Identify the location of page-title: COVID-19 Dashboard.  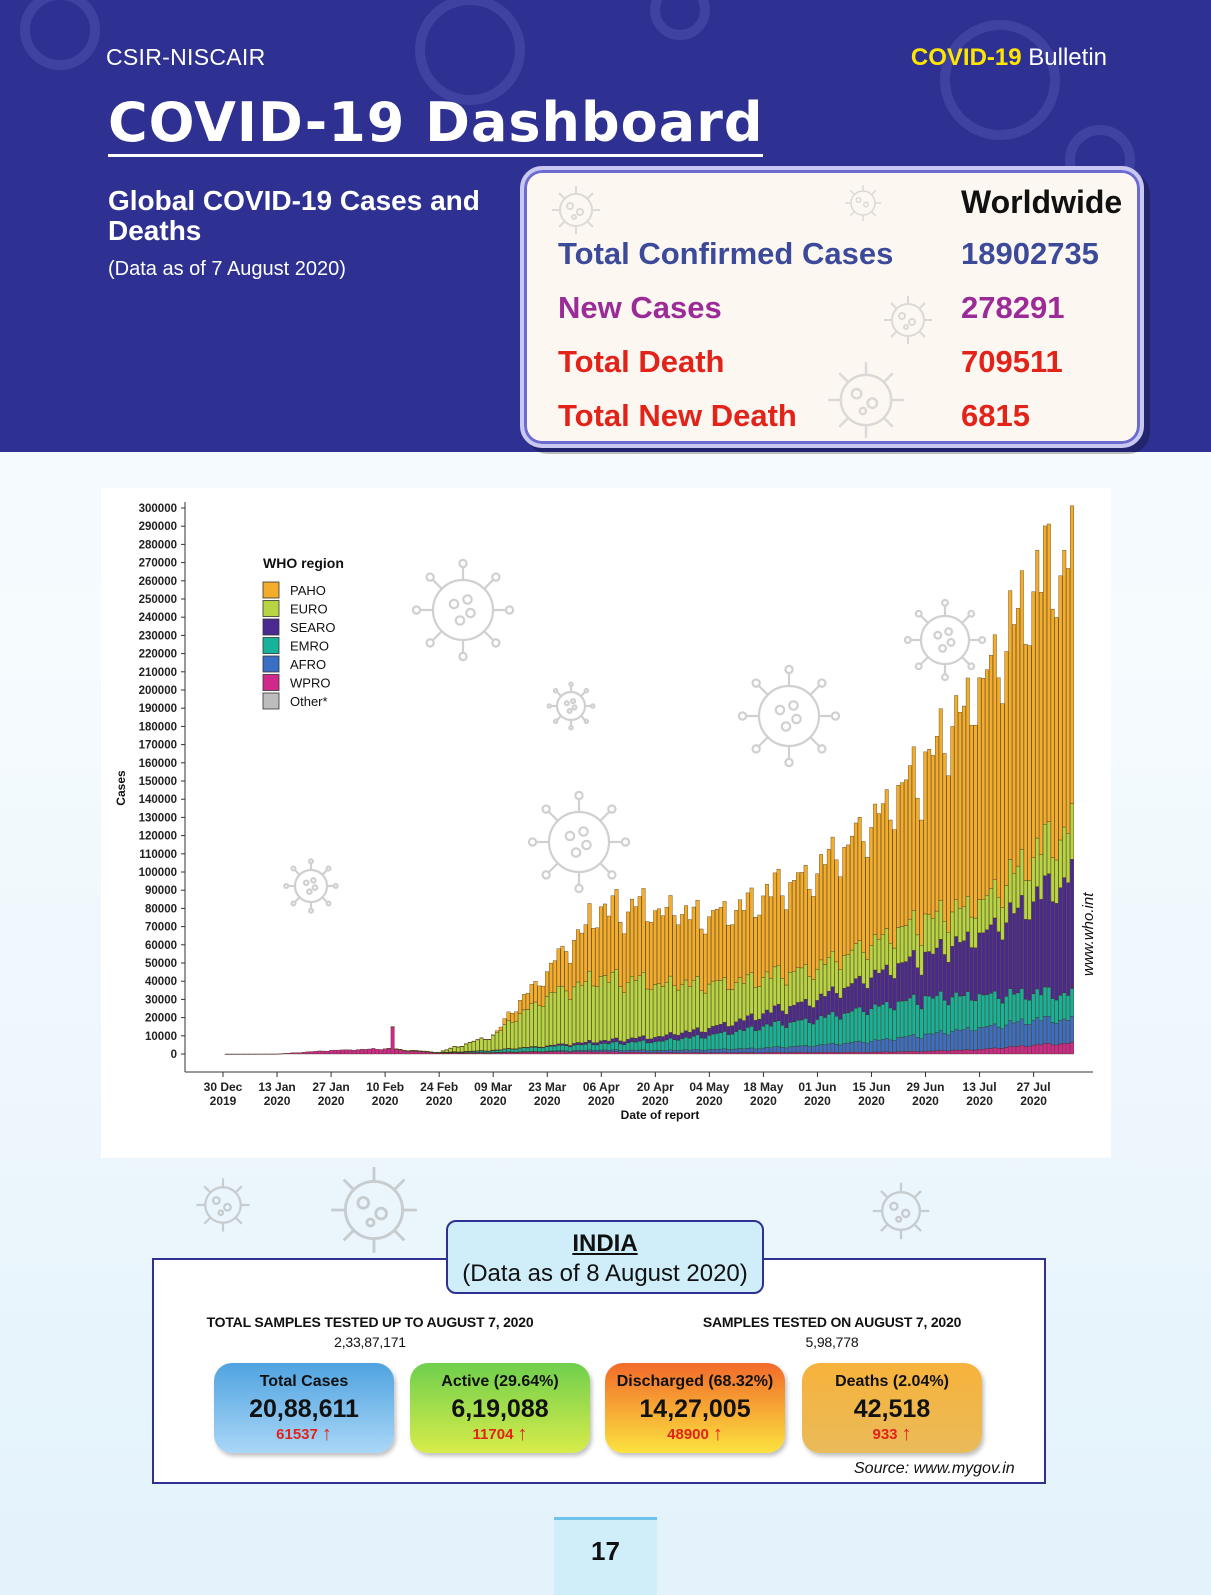
(436, 124).